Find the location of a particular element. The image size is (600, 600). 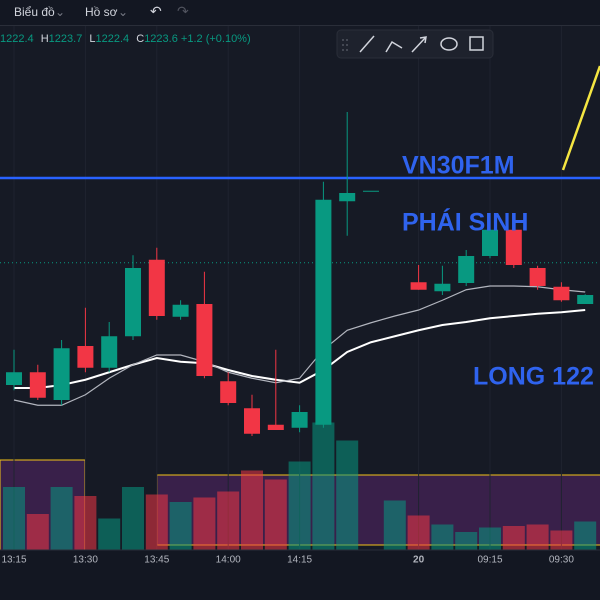

trend-line is located at coordinates (580, 118).